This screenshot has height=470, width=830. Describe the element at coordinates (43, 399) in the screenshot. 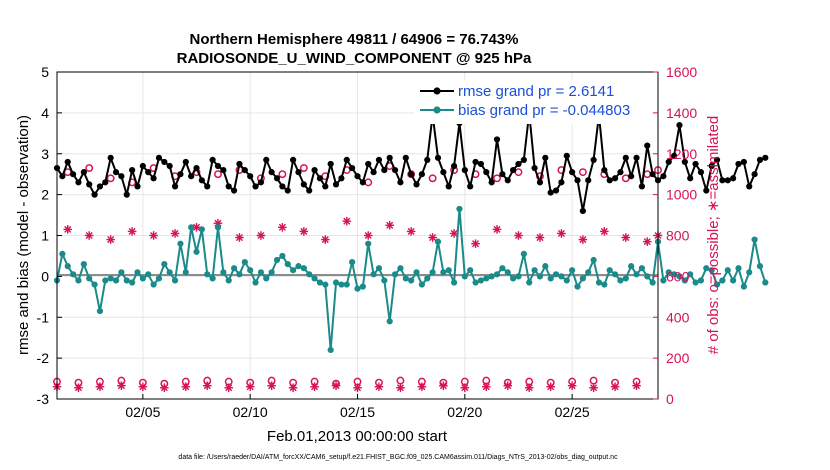

I see `y-left-tick-label: -3` at that location.